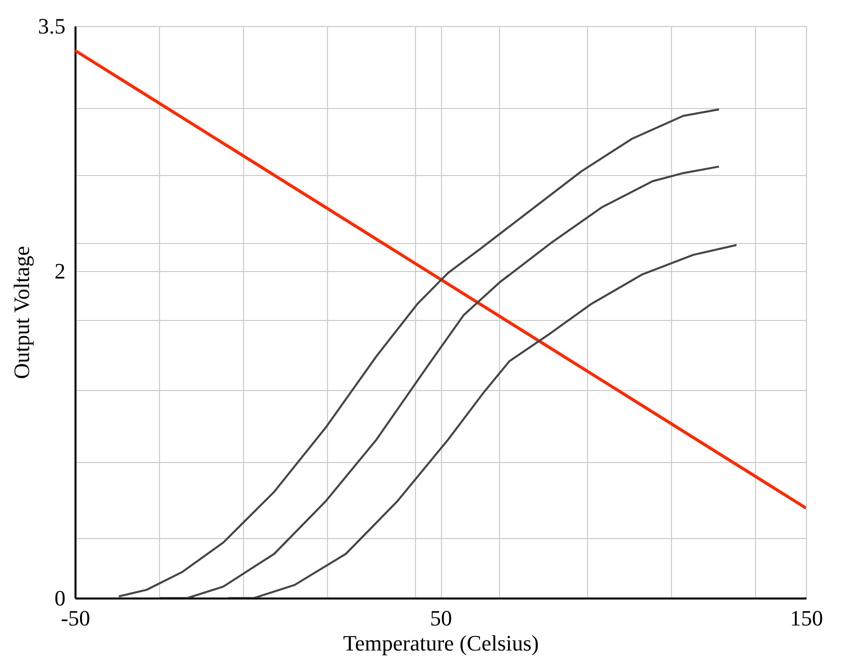 The width and height of the screenshot is (853, 664). What do you see at coordinates (52, 26) in the screenshot?
I see `y-tick-label: 3.5` at bounding box center [52, 26].